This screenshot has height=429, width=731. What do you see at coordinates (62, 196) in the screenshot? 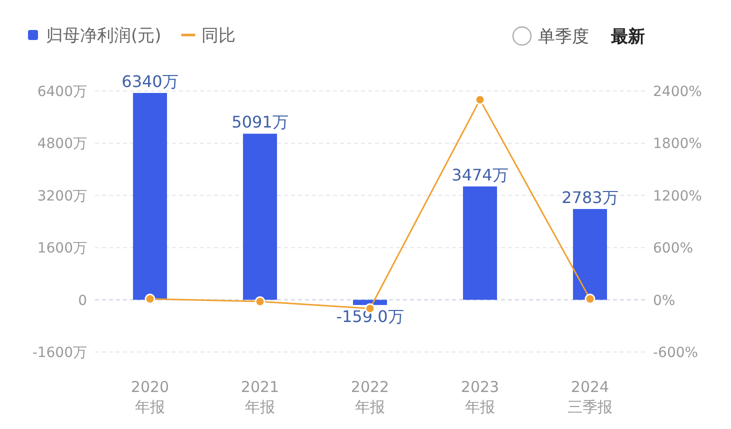
I see `y-tick-label: 3200万` at bounding box center [62, 196].